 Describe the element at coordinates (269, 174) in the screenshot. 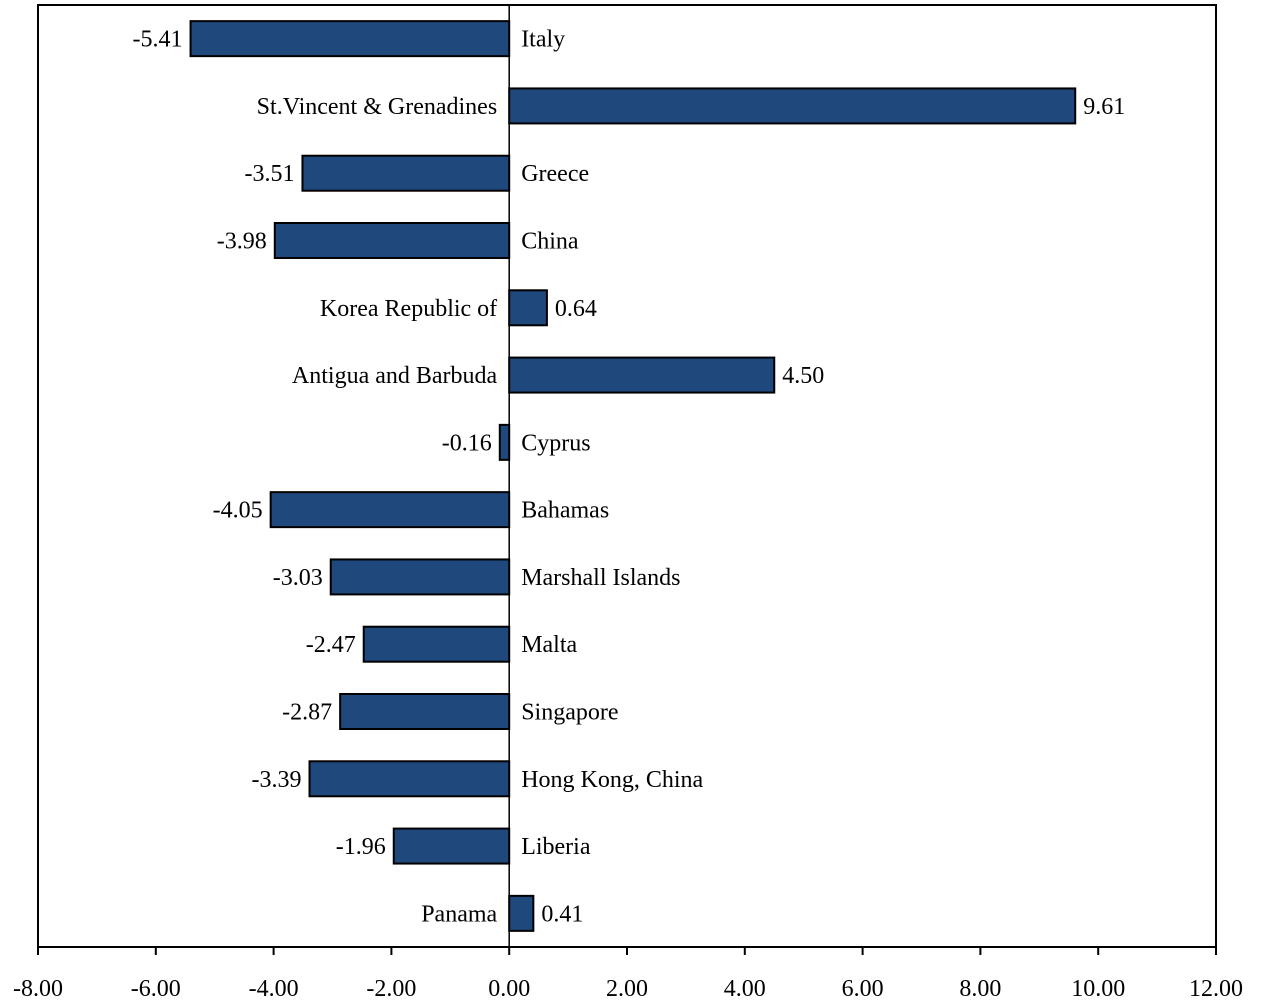

I see `data-label: -3.51` at that location.